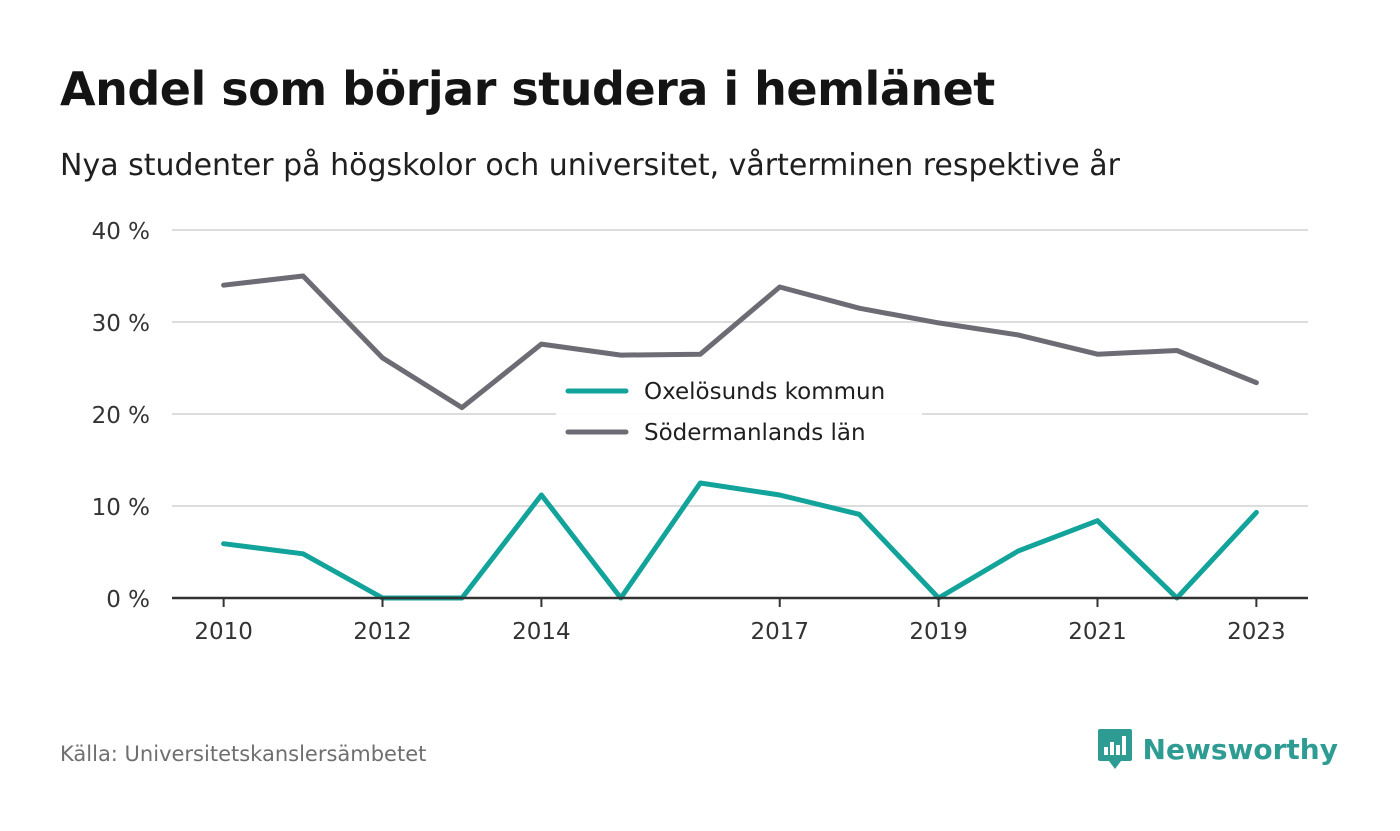 The width and height of the screenshot is (1400, 831). I want to click on y-tick-label: 10 %, so click(121, 508).